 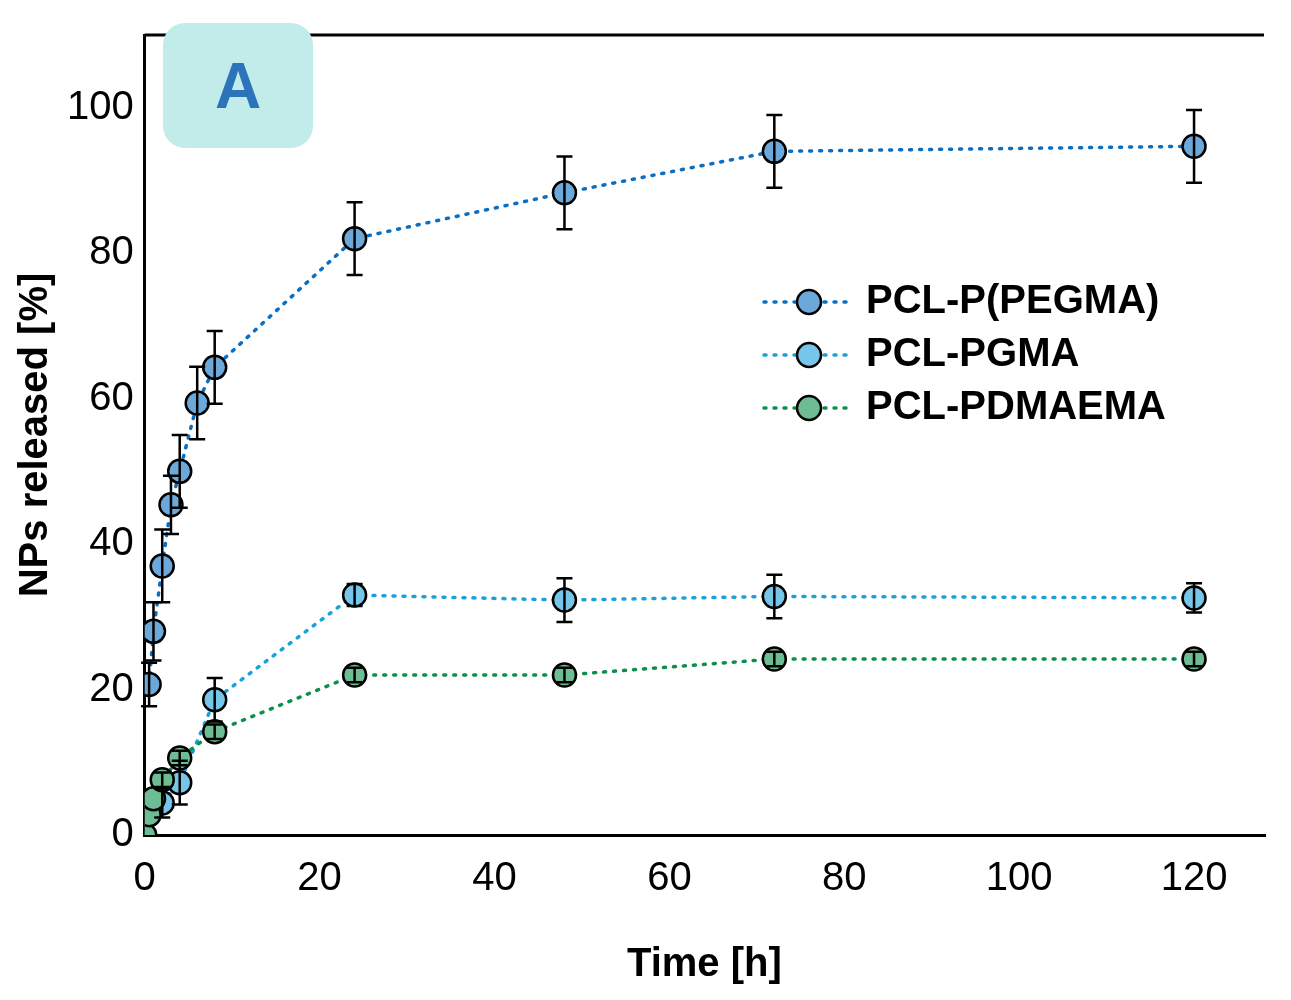 I want to click on legend-label: PCL-PGMA, so click(x=973, y=352).